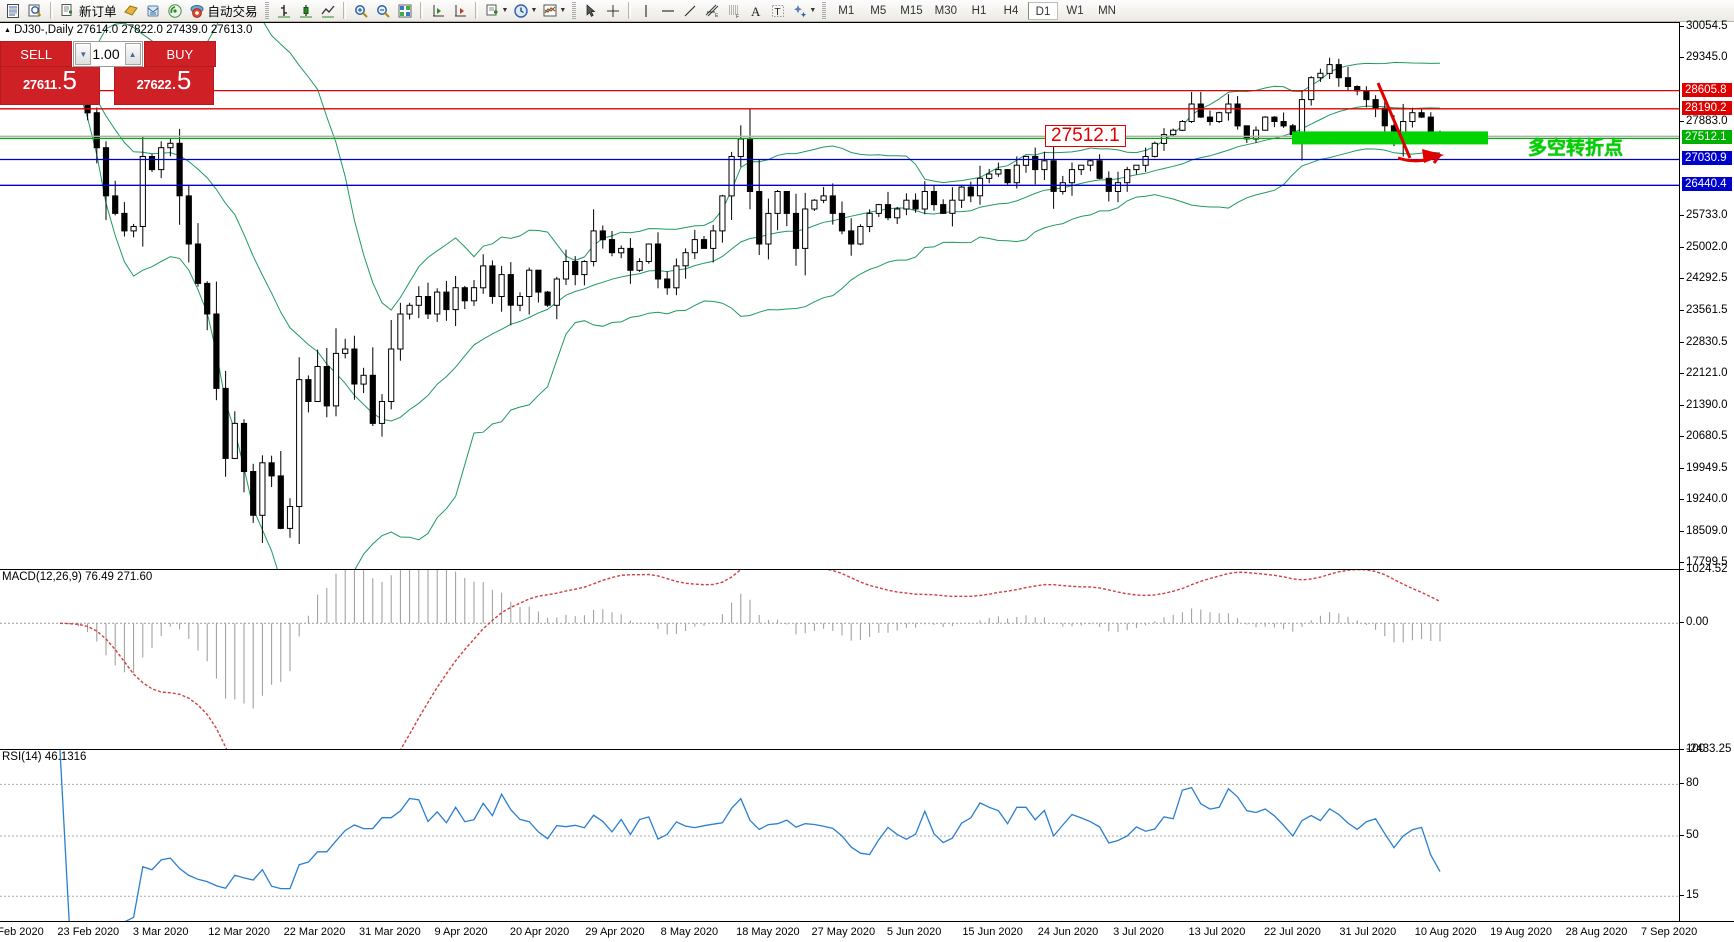  I want to click on trendline-icon, so click(690, 11).